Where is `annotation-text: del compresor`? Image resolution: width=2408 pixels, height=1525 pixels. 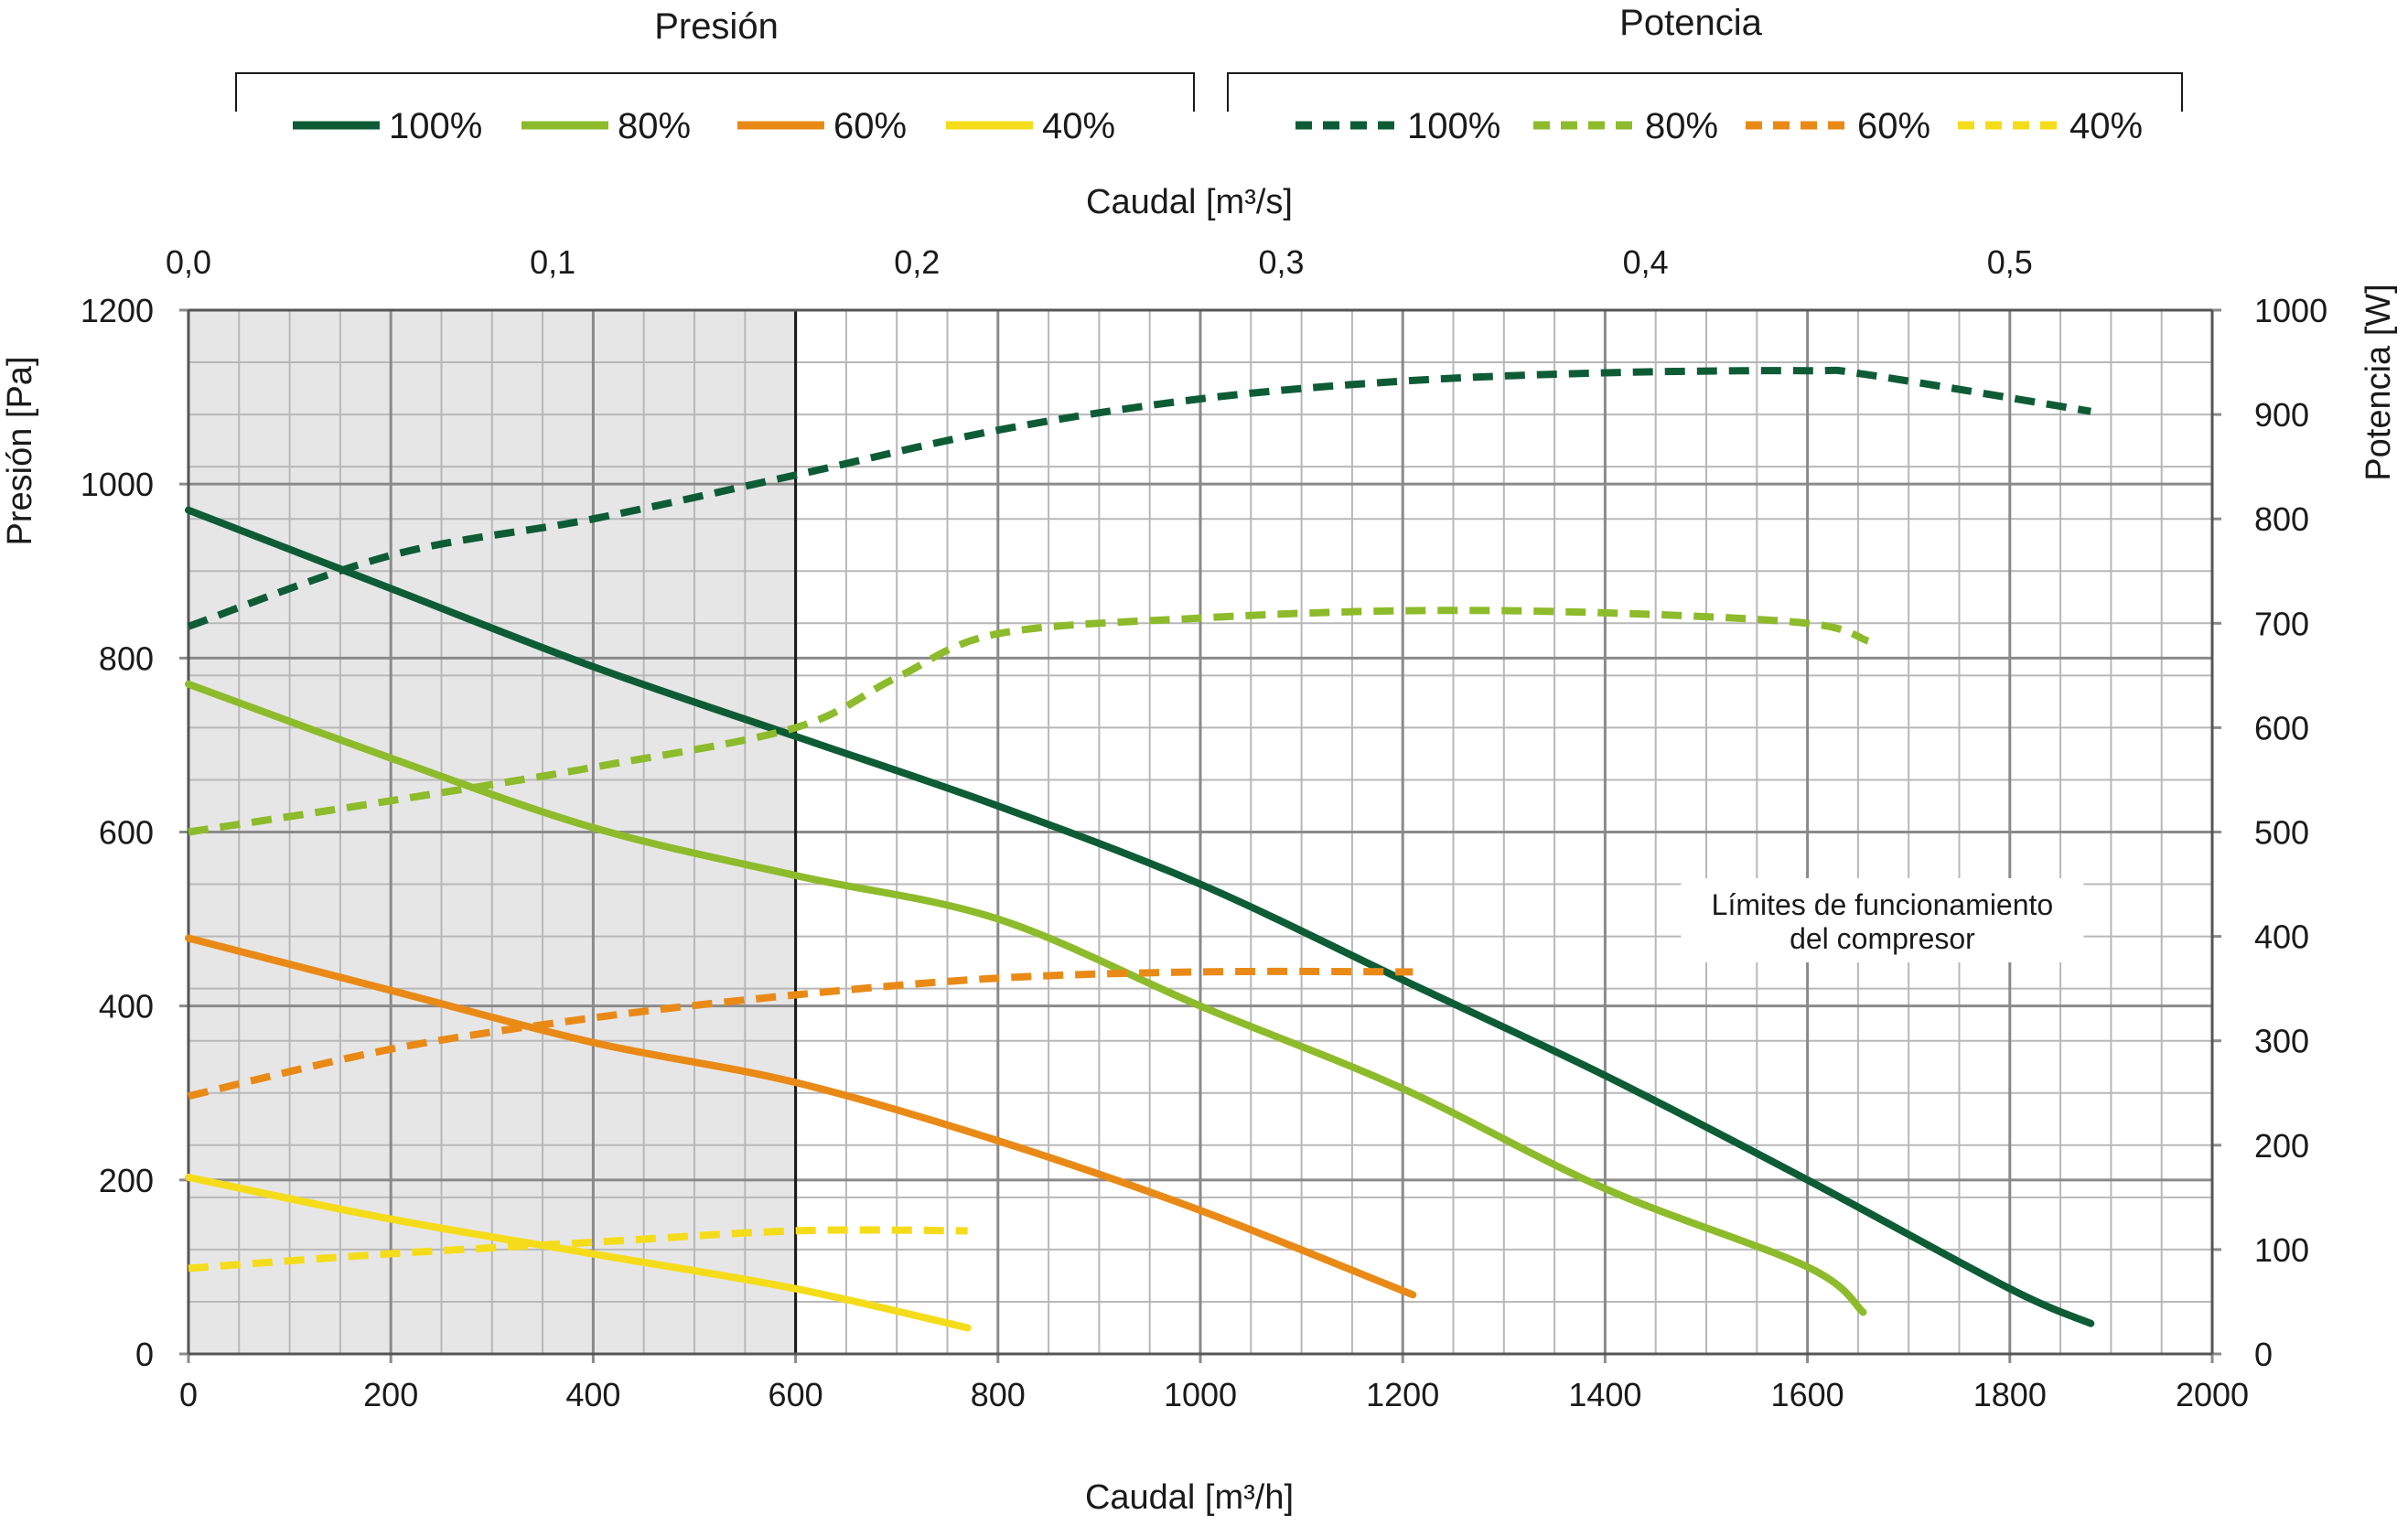 annotation-text: del compresor is located at coordinates (1882, 938).